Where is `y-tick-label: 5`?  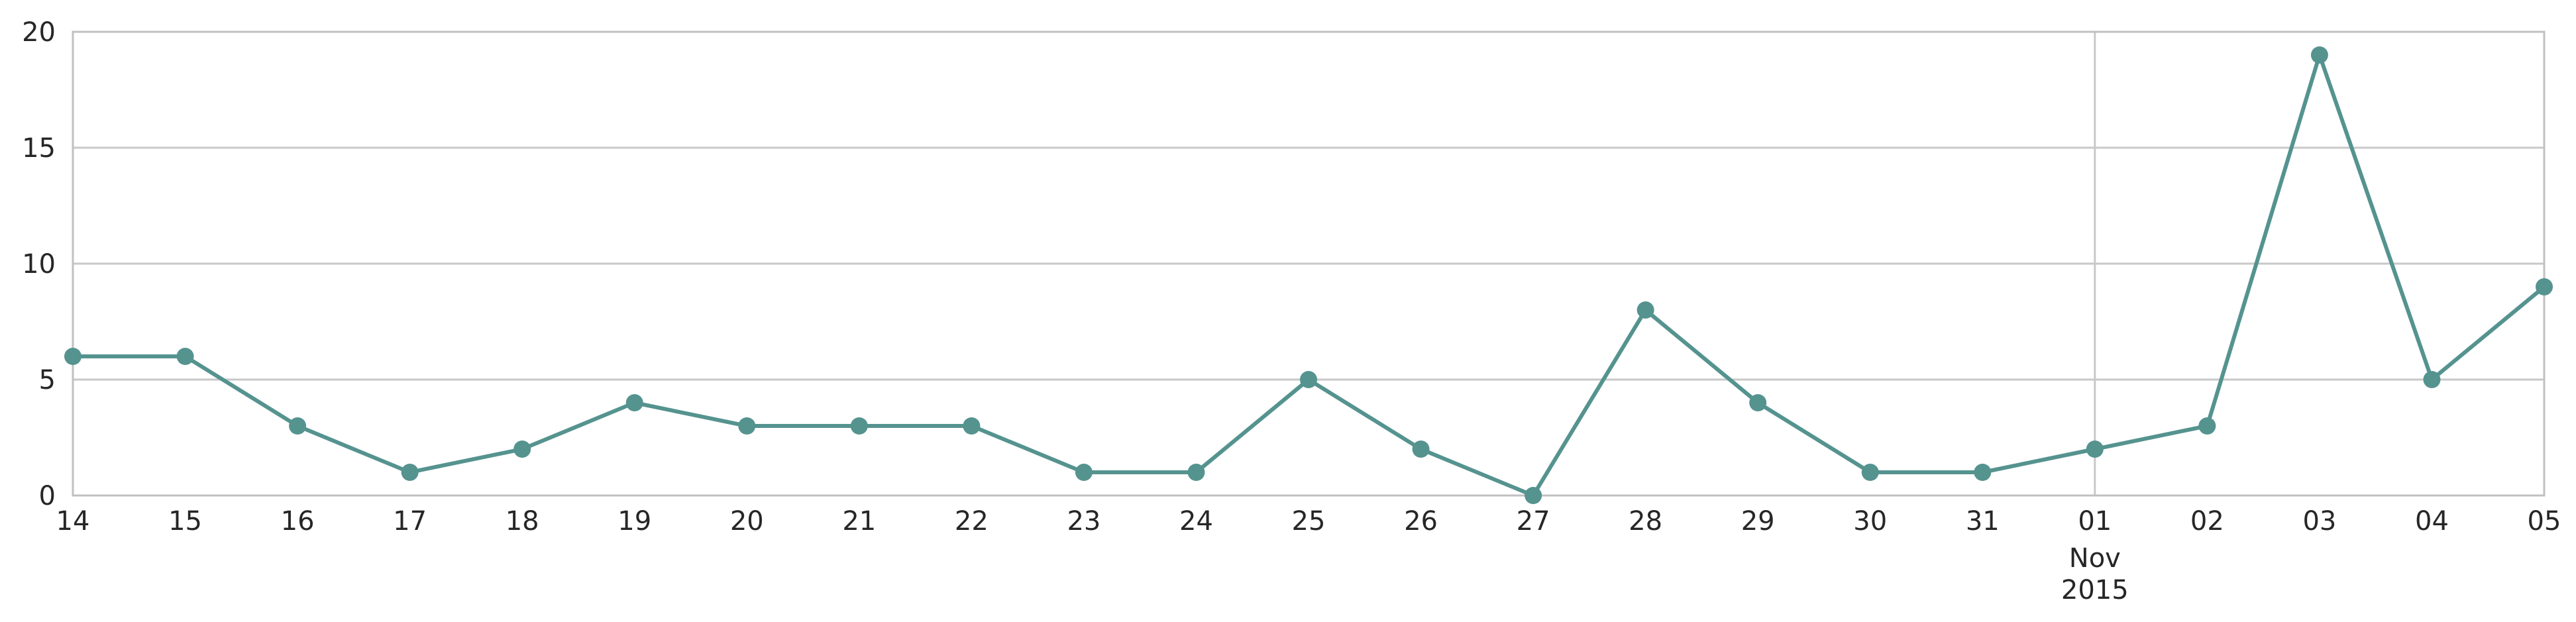
y-tick-label: 5 is located at coordinates (48, 380).